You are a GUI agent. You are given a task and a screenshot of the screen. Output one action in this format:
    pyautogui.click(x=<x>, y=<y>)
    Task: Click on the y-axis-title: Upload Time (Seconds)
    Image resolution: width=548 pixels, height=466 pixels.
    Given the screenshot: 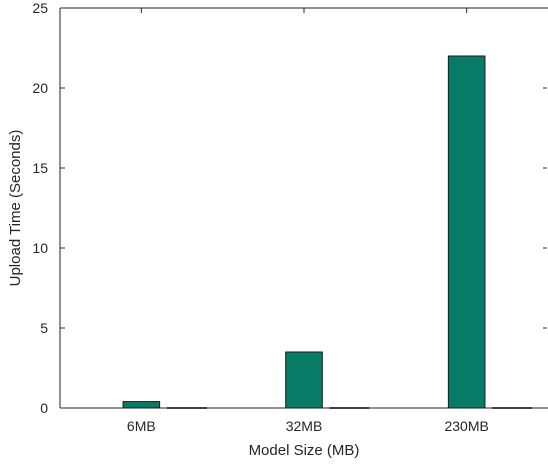 What is the action you would take?
    pyautogui.click(x=15, y=208)
    